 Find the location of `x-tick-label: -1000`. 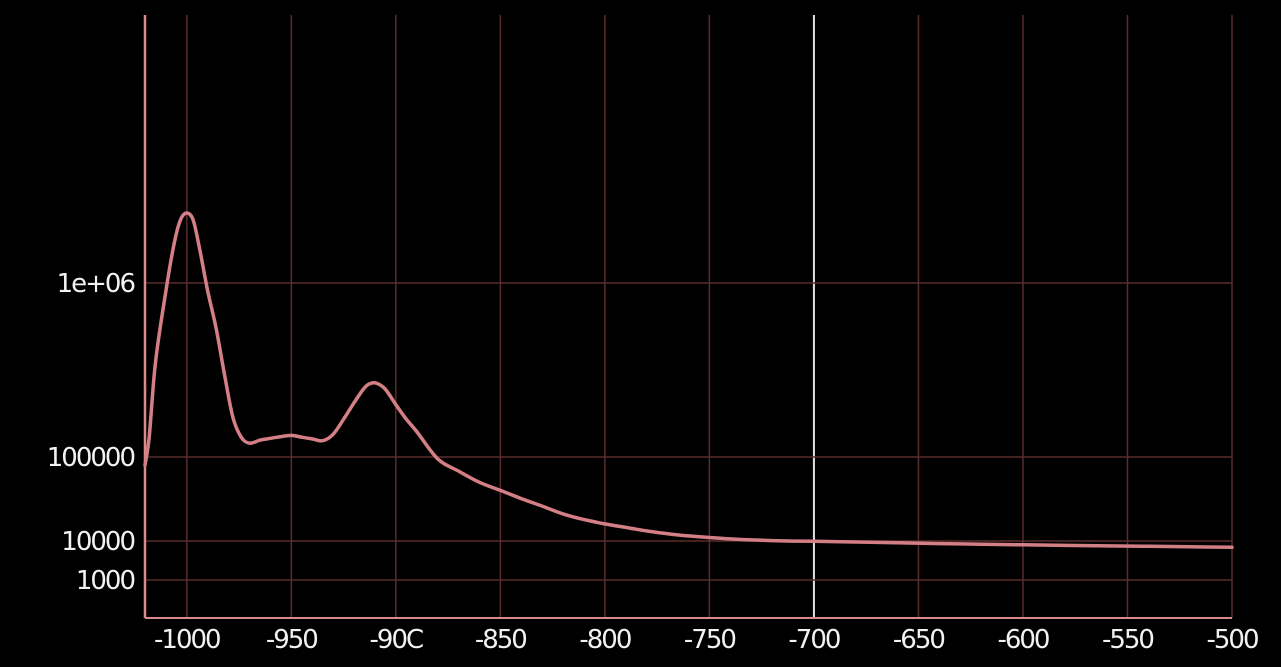

x-tick-label: -1000 is located at coordinates (187, 640).